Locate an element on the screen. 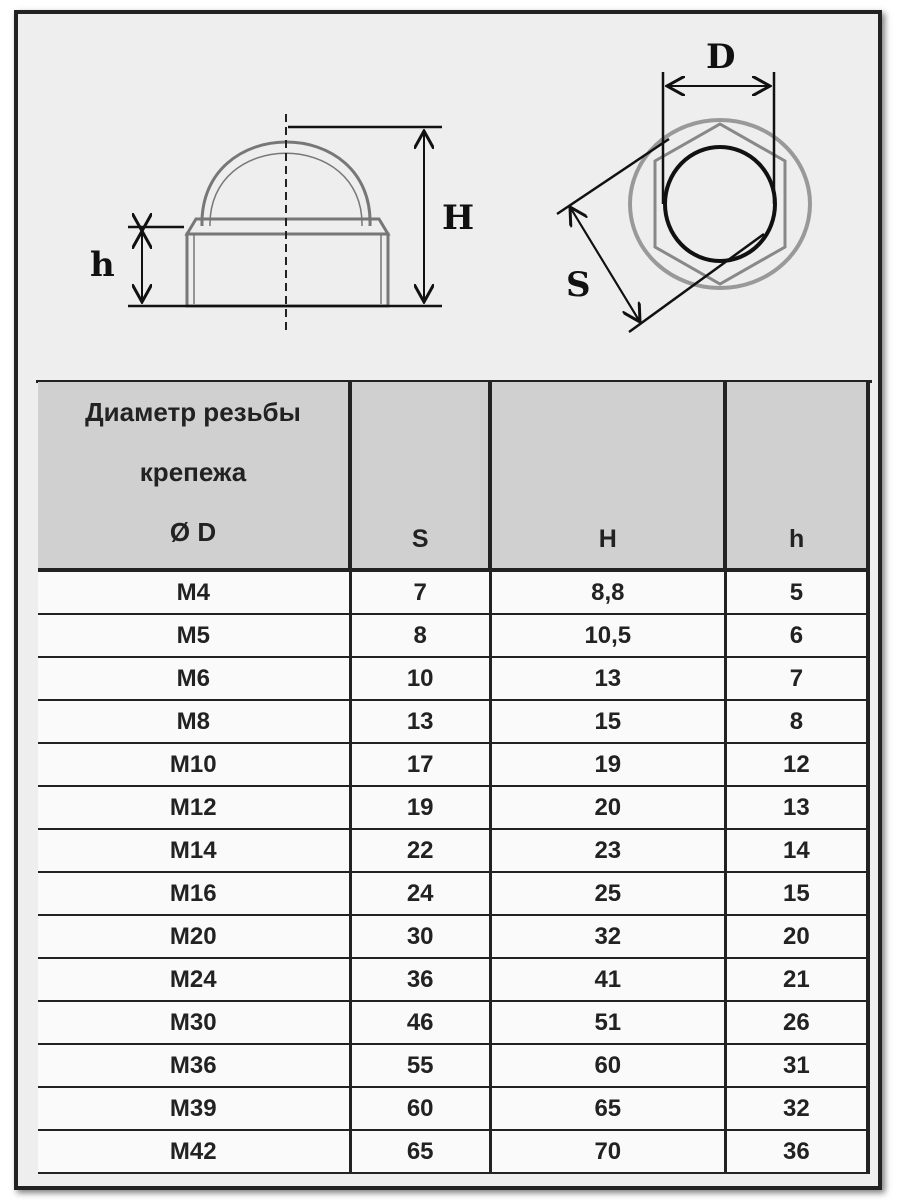 The width and height of the screenshot is (900, 1200). header-diameter: Диаметр резьбы крепежа Ø D is located at coordinates (194, 477).